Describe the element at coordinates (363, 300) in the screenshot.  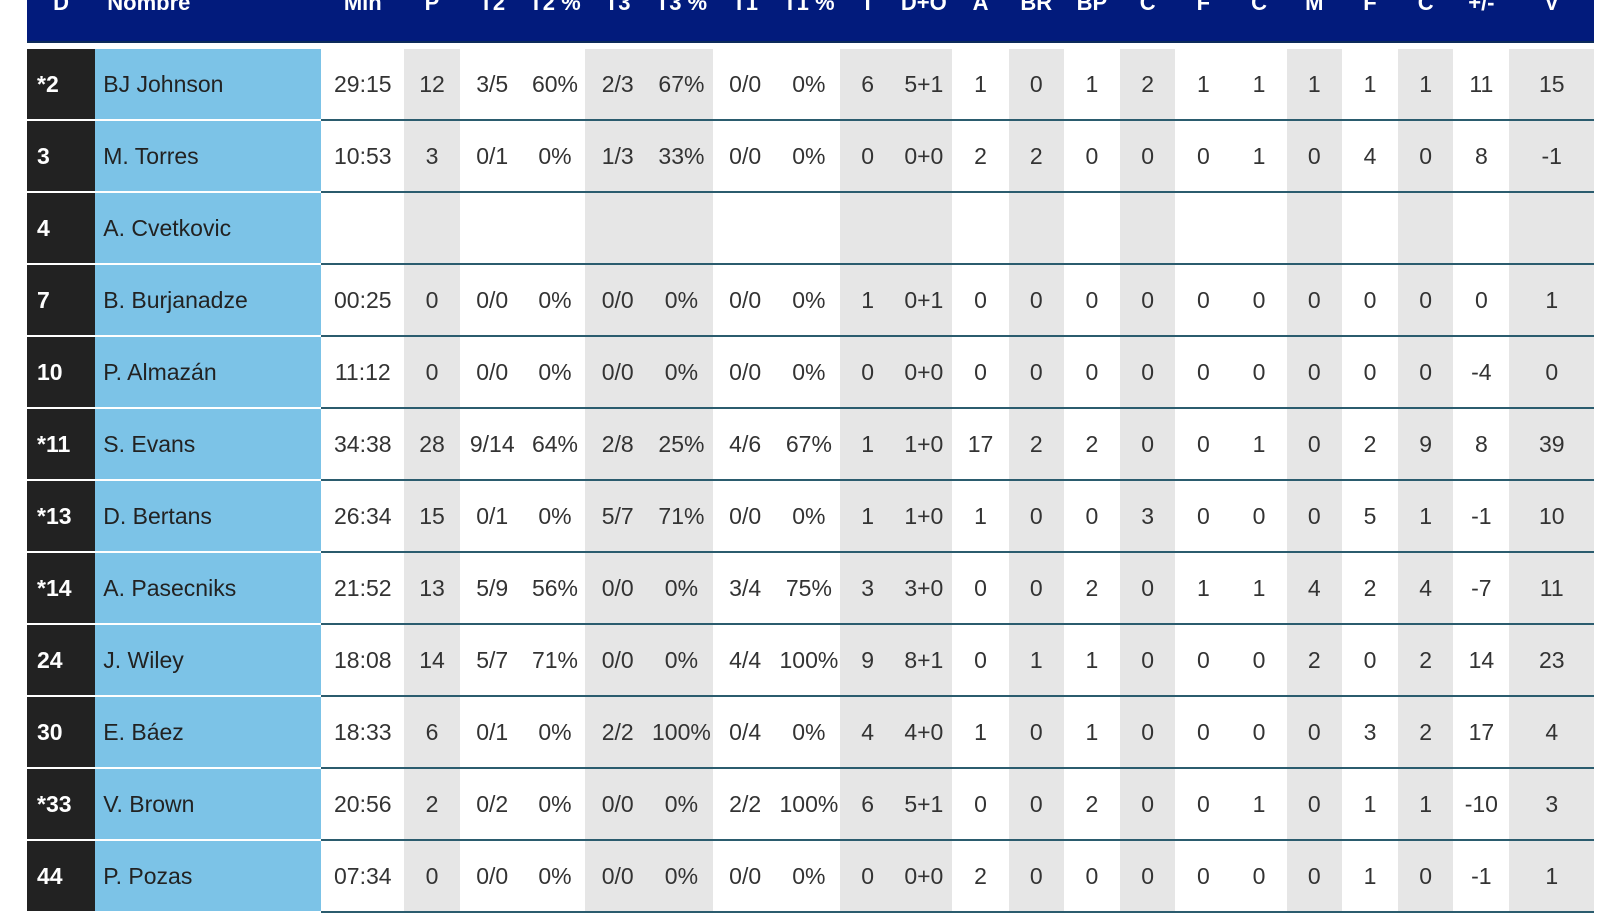
I see `stat-cell: 00:25` at that location.